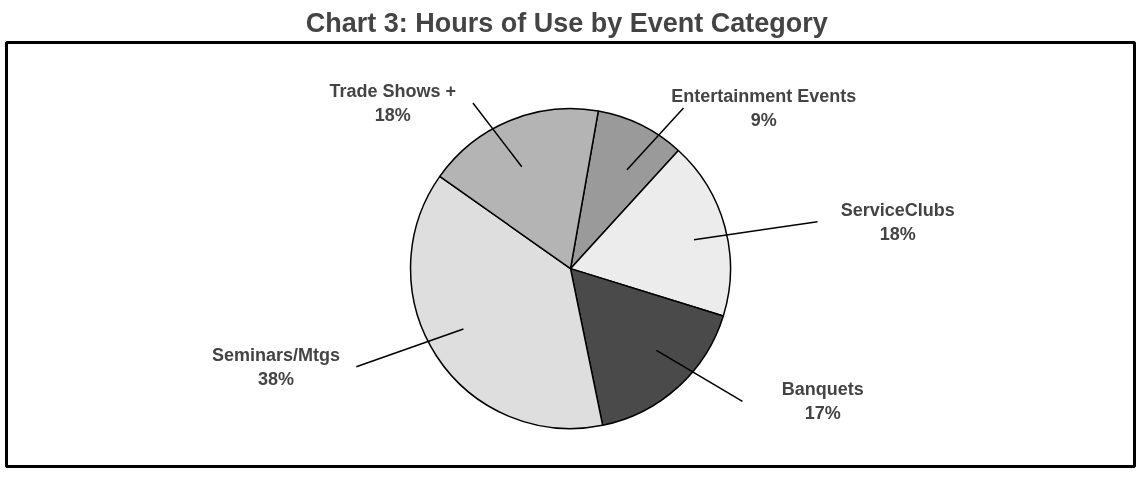  Describe the element at coordinates (392, 91) in the screenshot. I see `slice-label: Trade Shows +` at that location.